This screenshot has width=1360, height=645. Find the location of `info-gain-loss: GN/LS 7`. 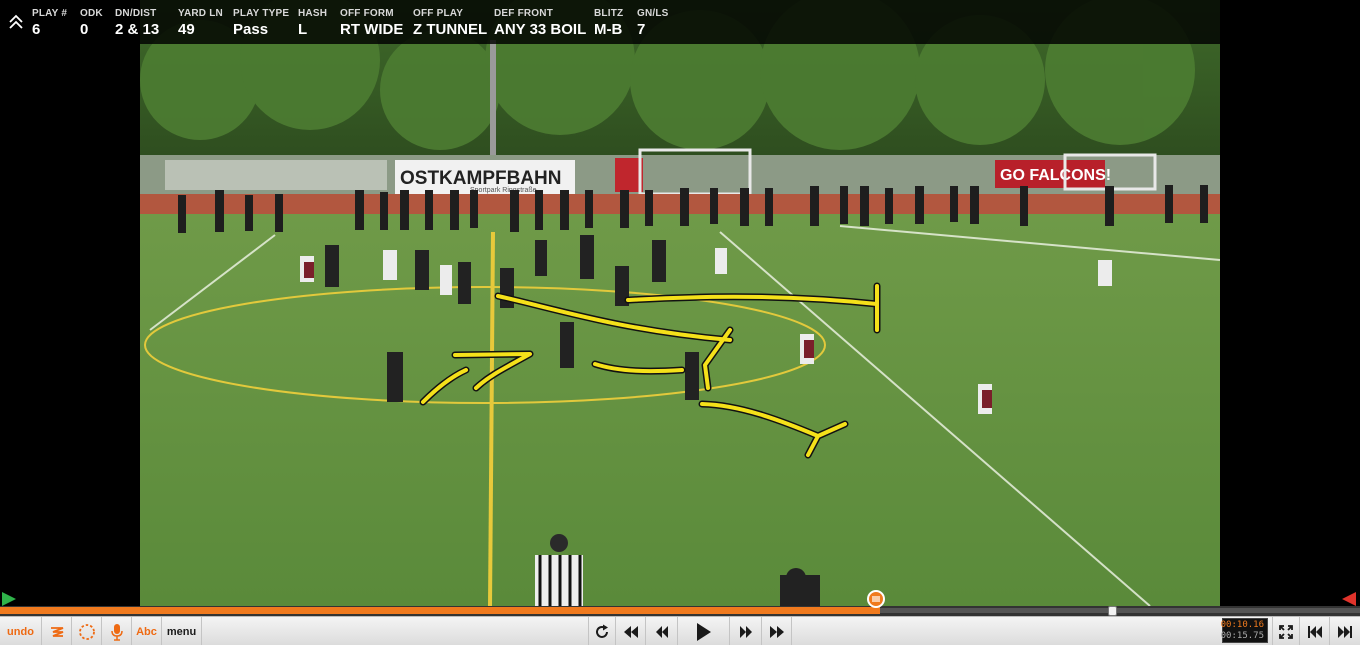

info-gain-loss: GN/LS 7 is located at coordinates (662, 19).